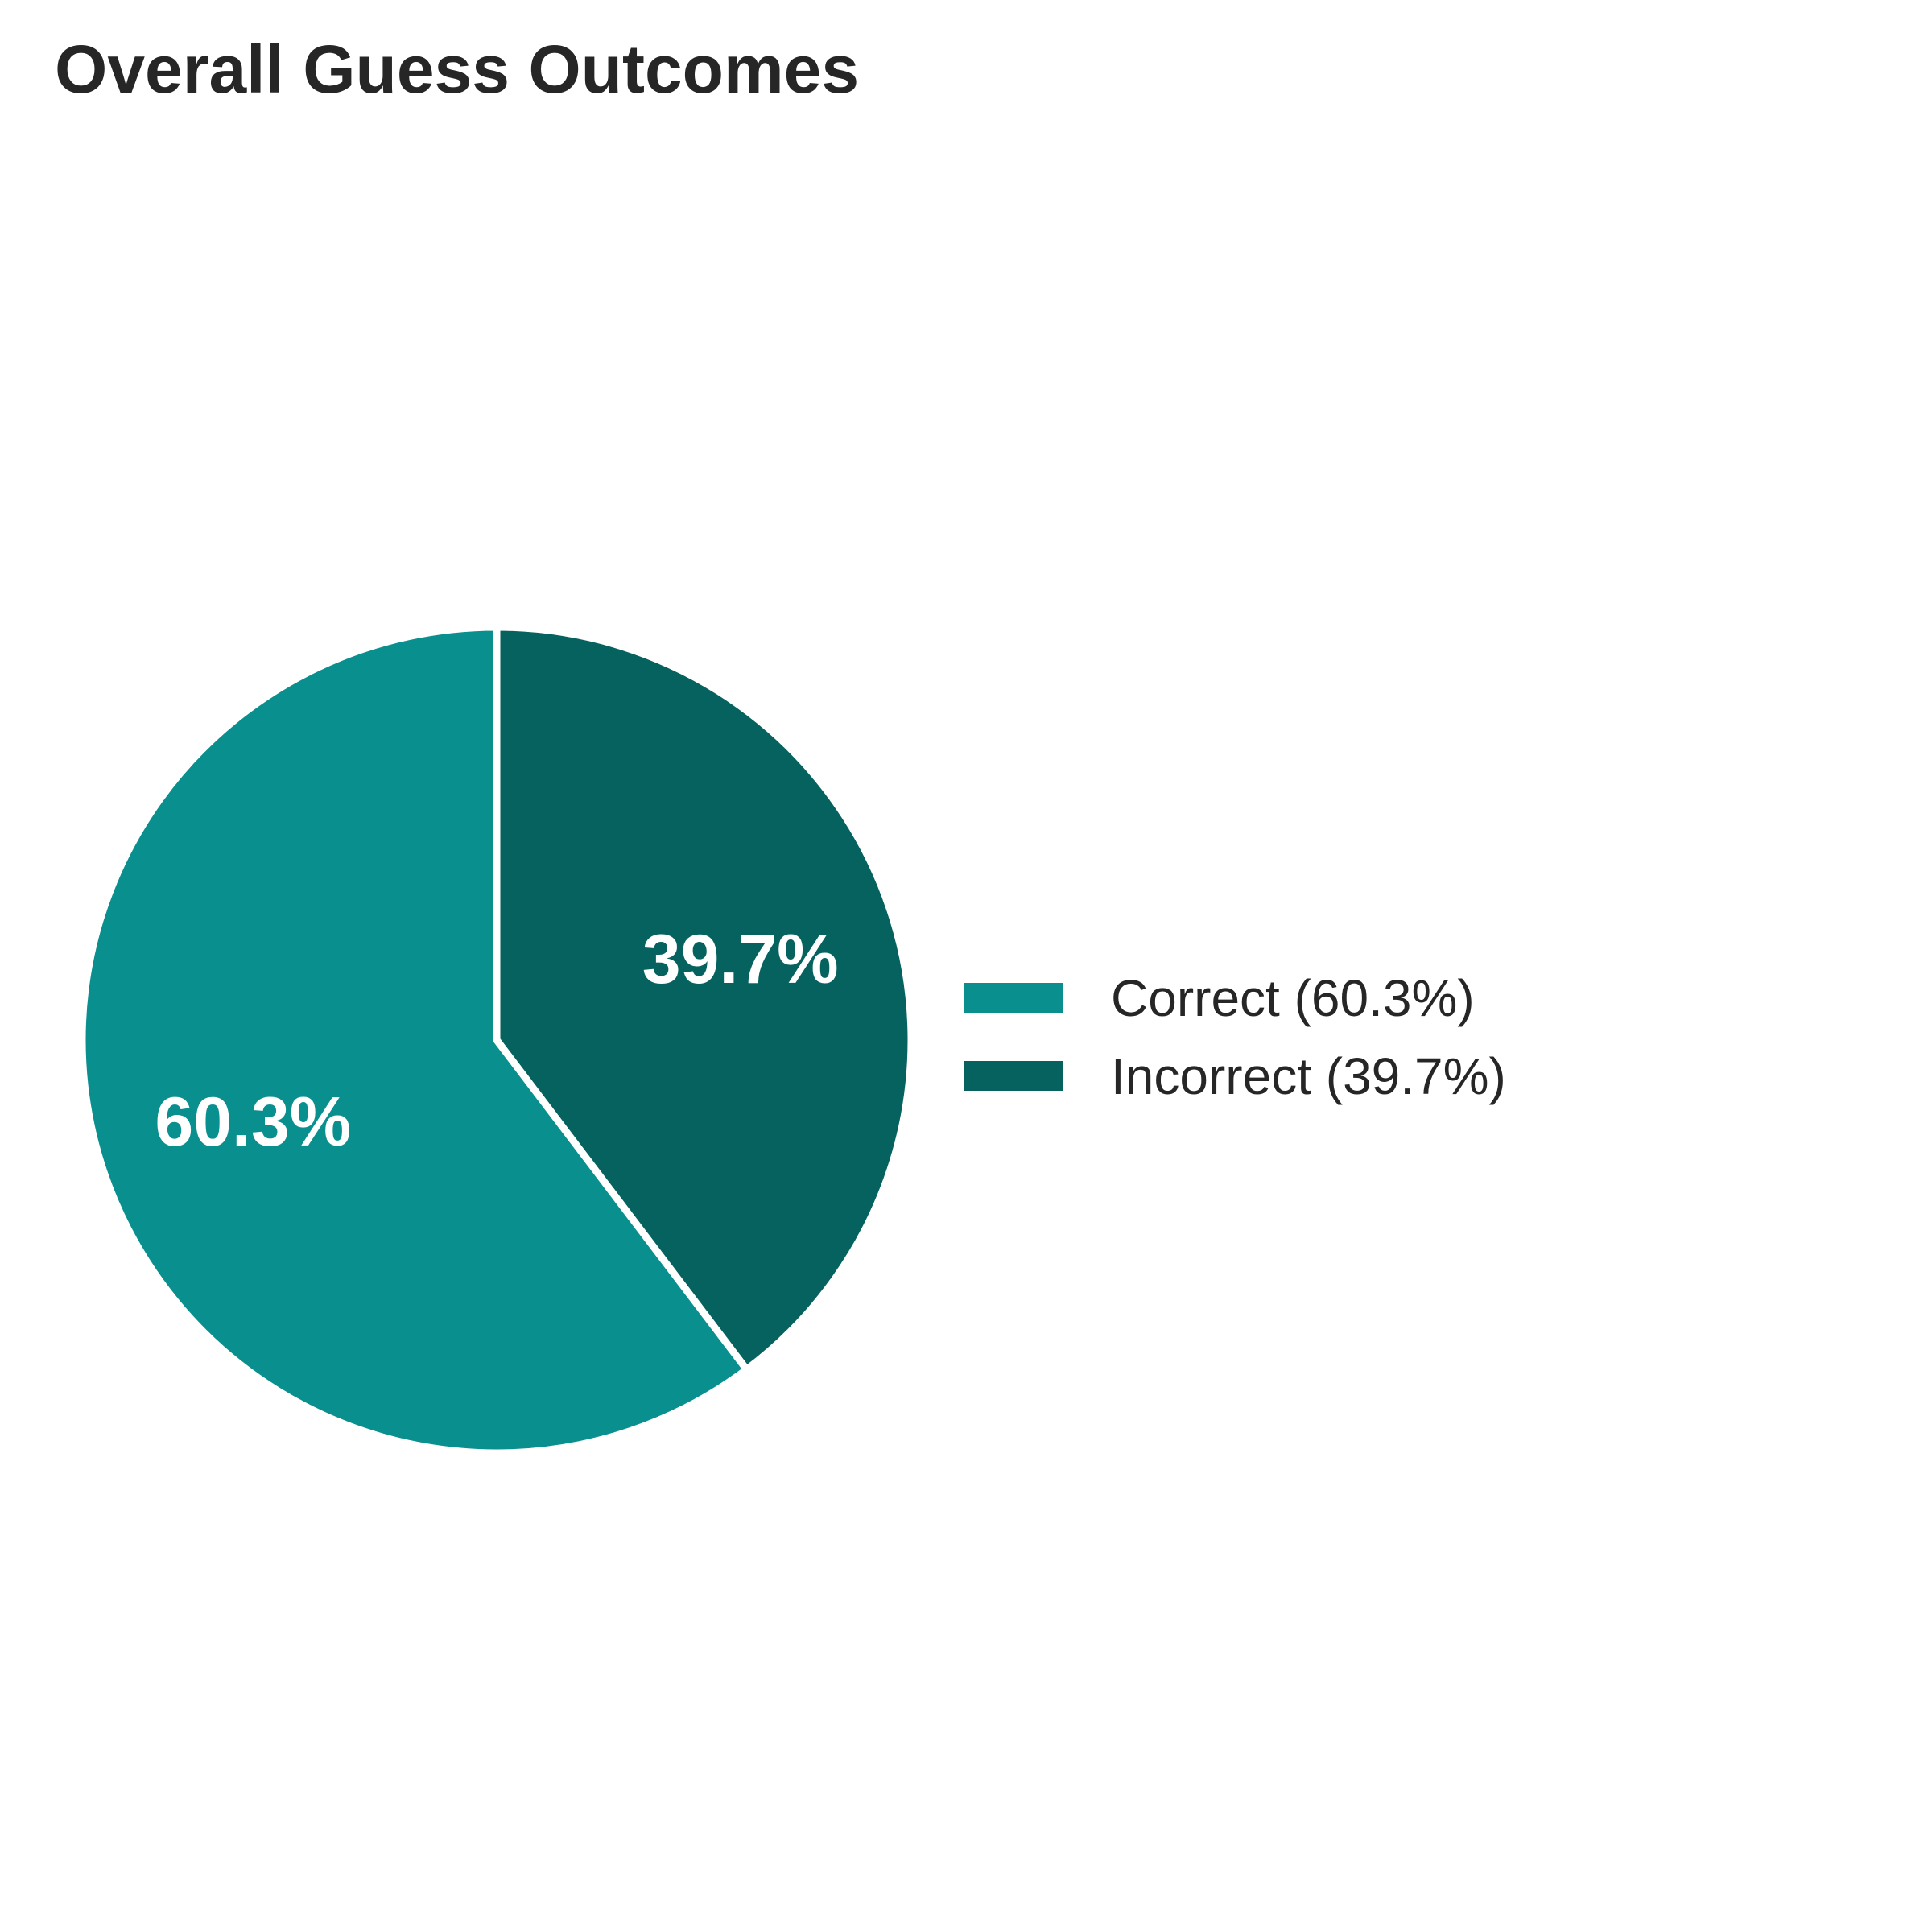 The height and width of the screenshot is (1932, 1932). I want to click on legend-swatch-correct, so click(1013, 998).